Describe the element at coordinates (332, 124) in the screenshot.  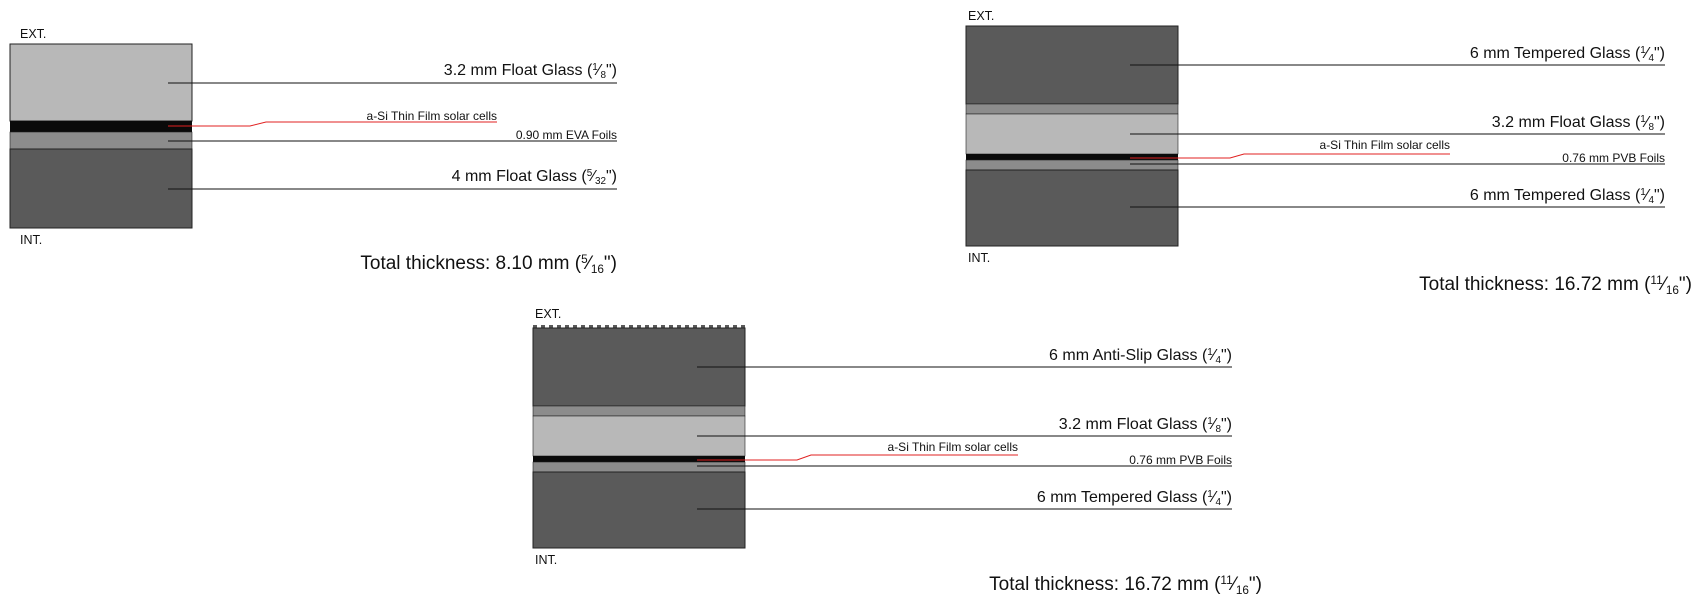
I see `panel-1-cells-leader` at that location.